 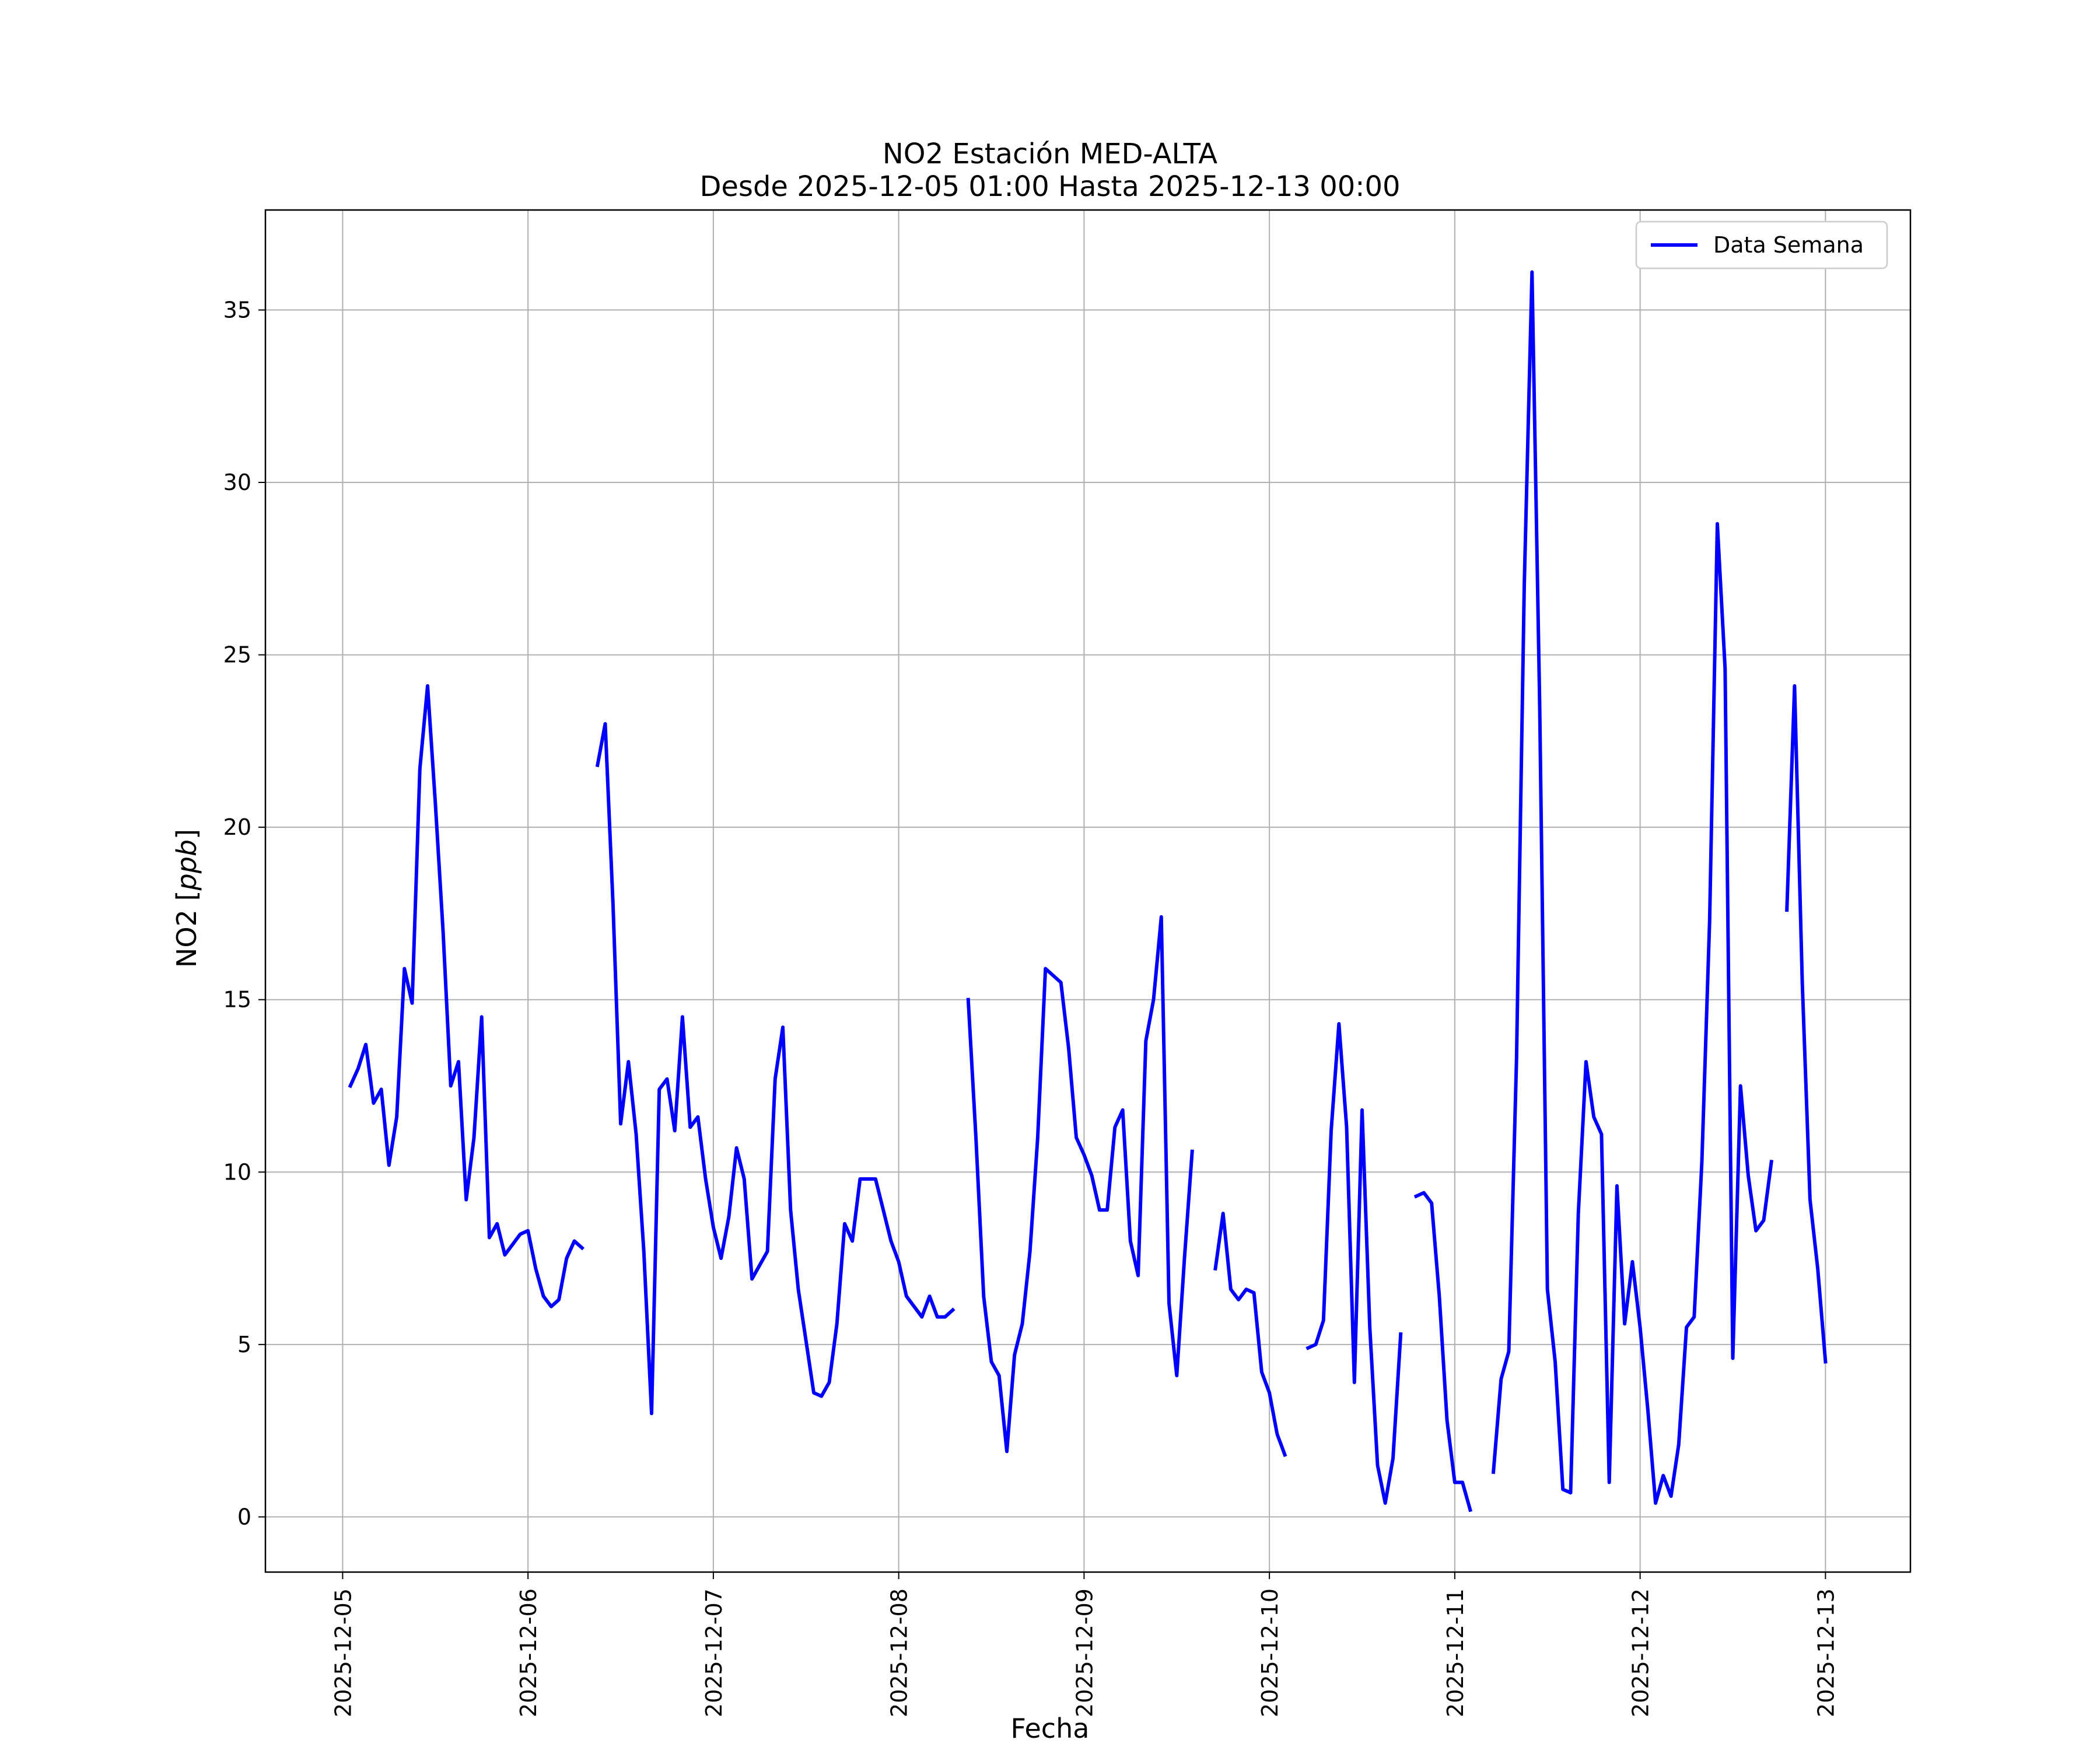 I want to click on x-tick-label: 2025-12-07, so click(x=714, y=1652).